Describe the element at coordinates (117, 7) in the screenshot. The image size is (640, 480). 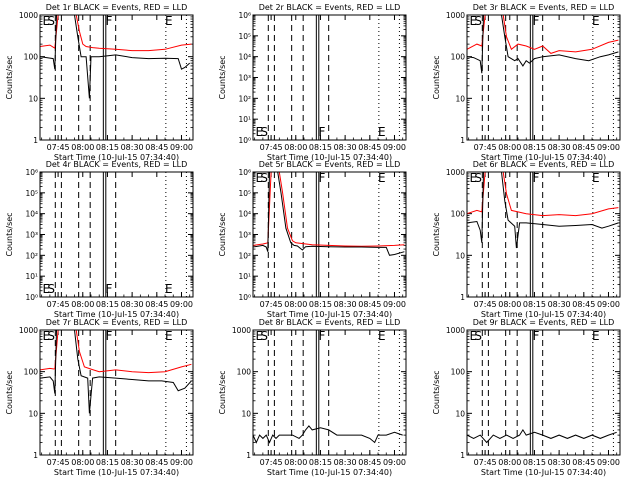
I see `panel-title: Det 1r BLACK = Events, RED = LLD` at that location.